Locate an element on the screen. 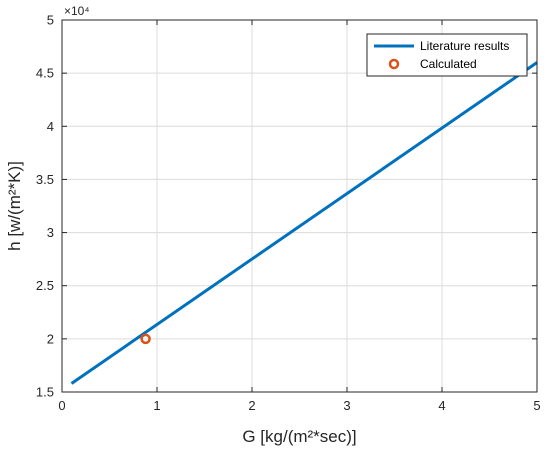 Image resolution: width=550 pixels, height=452 pixels. x-tick-label: 2 is located at coordinates (251, 405).